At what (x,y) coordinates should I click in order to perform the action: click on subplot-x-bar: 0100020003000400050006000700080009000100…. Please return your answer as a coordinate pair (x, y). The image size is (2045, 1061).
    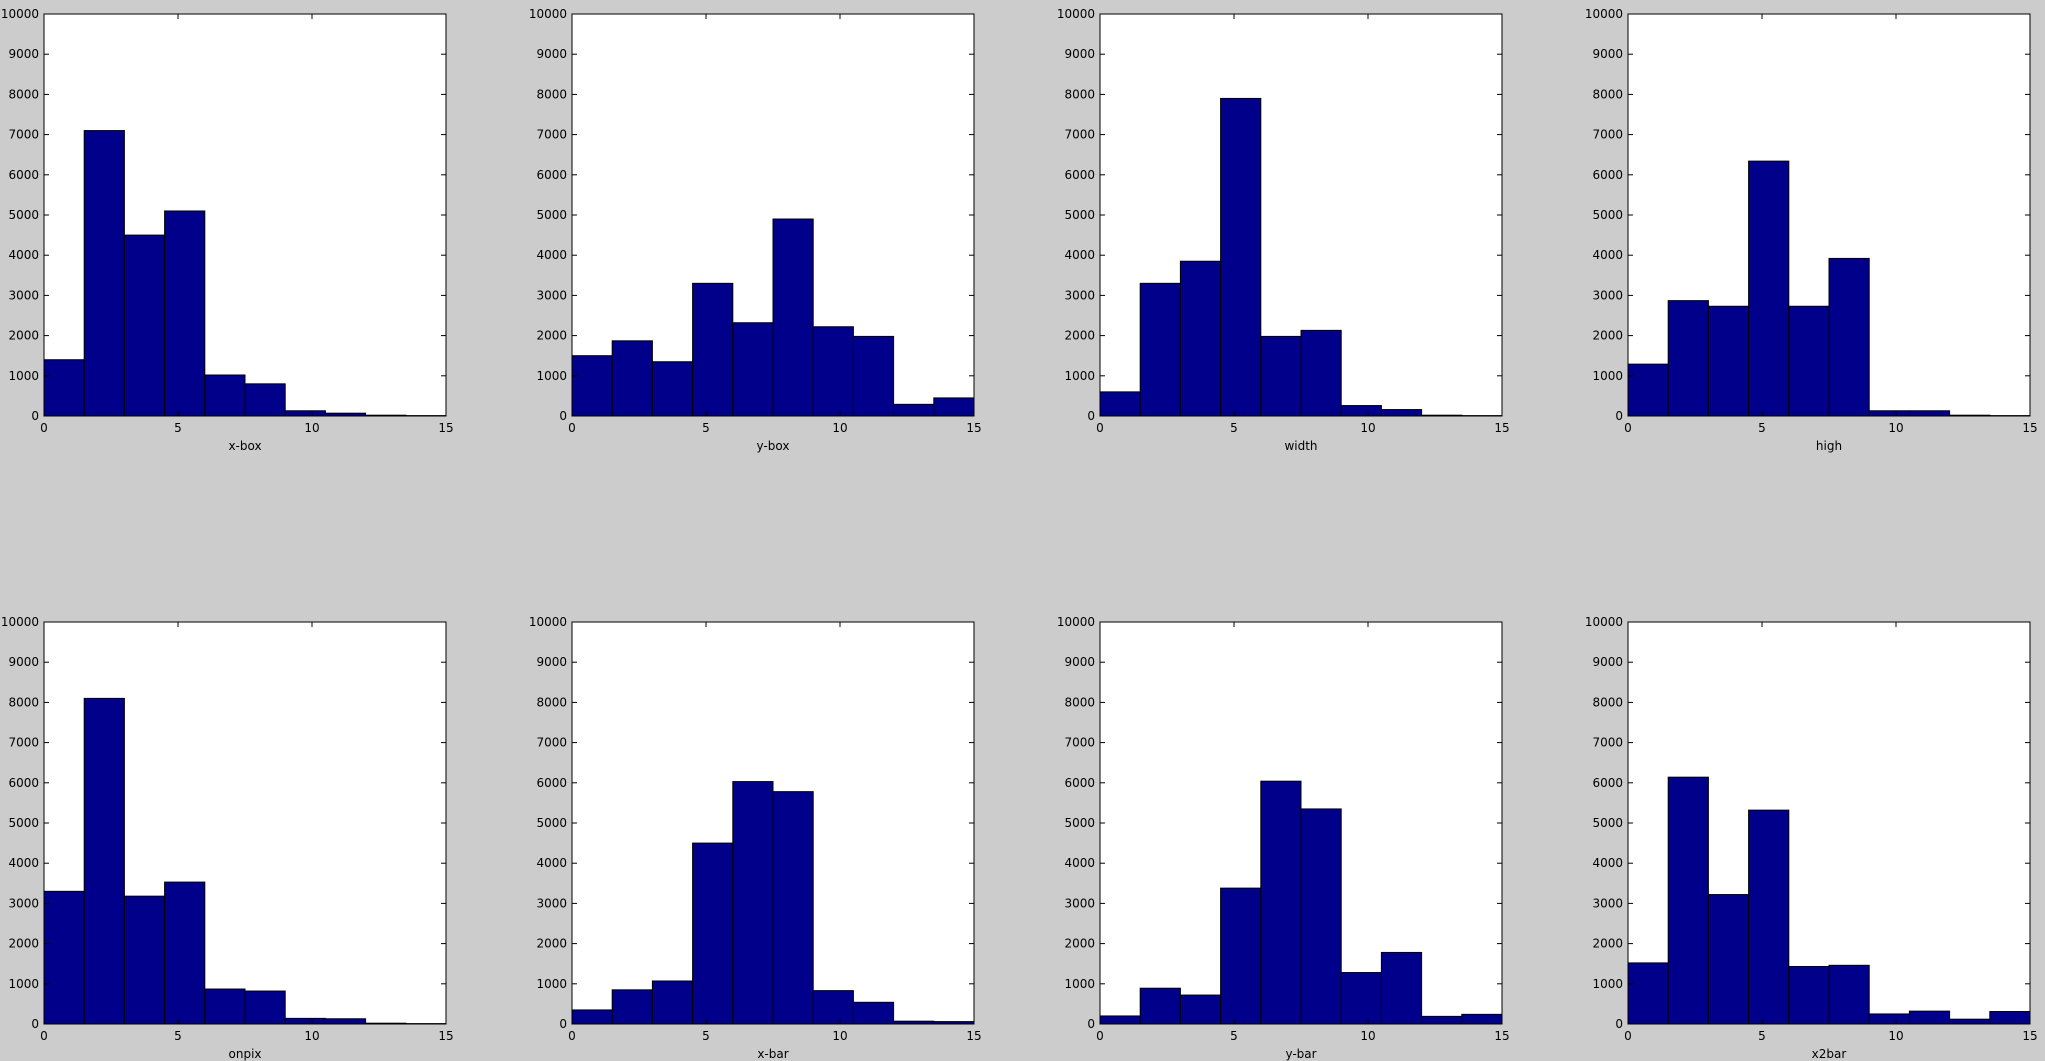
    Looking at the image, I should click on (755, 838).